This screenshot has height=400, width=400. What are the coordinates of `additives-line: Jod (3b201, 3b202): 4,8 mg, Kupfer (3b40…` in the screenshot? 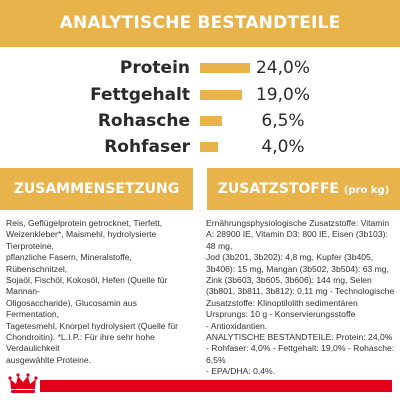 It's located at (290, 257).